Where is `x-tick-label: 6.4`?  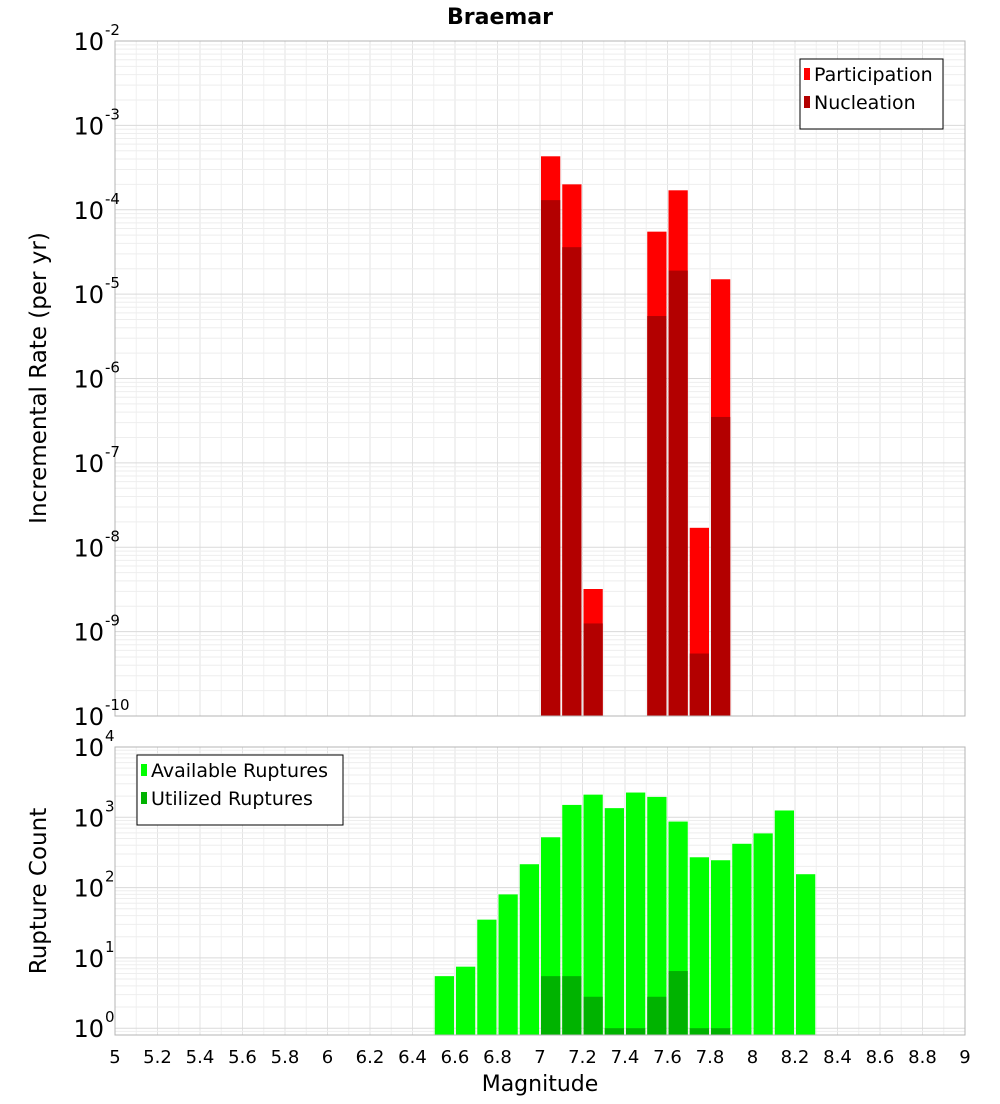 x-tick-label: 6.4 is located at coordinates (412, 1057).